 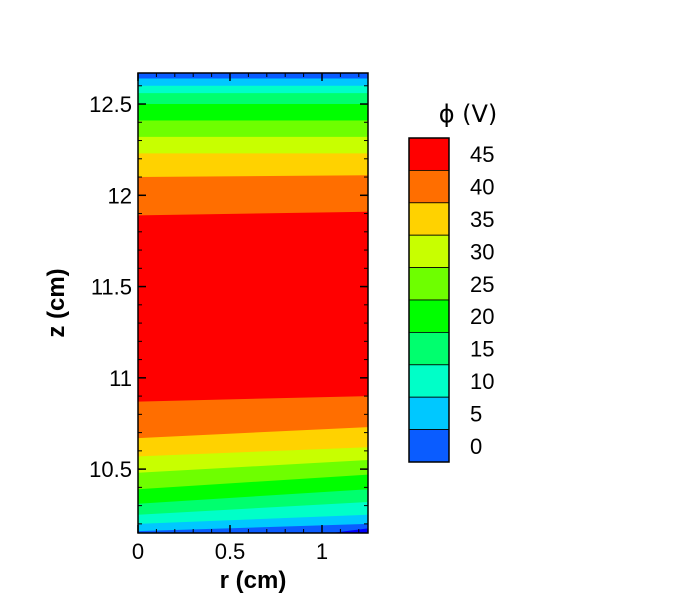 I want to click on x-tick-label: 1, so click(x=322, y=551).